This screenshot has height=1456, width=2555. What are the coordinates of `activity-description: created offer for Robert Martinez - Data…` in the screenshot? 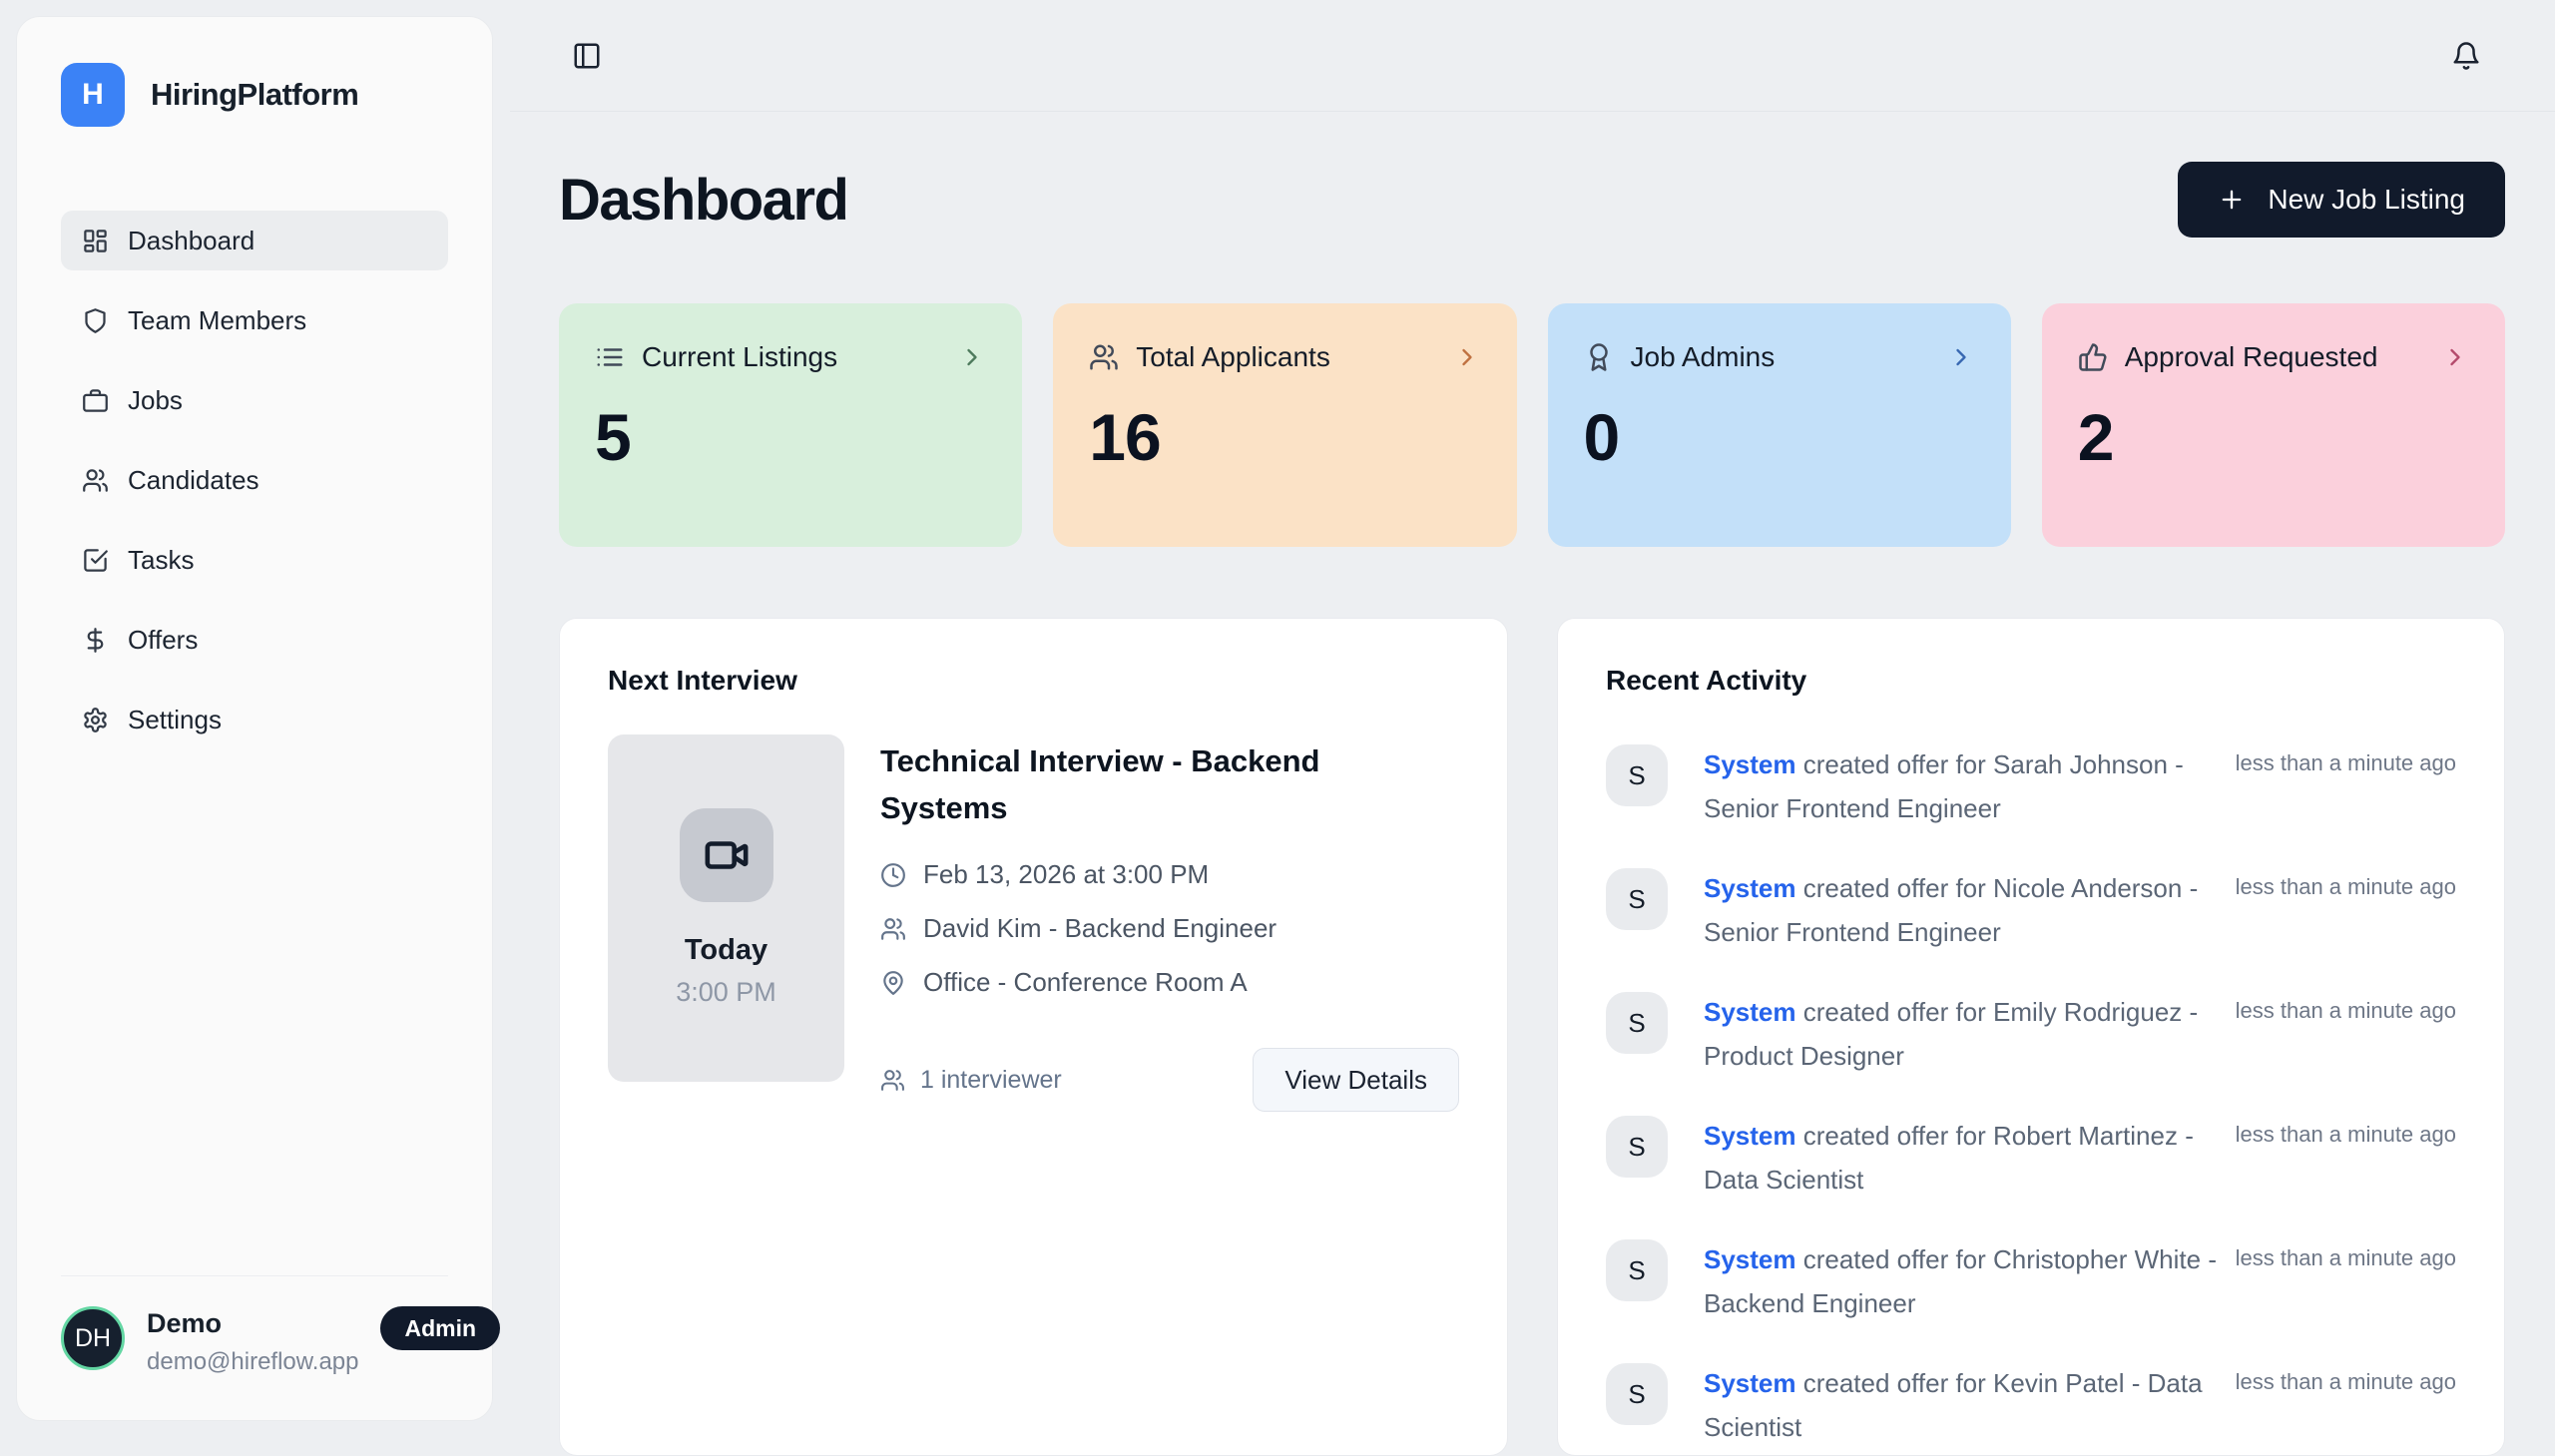 It's located at (1949, 1158).